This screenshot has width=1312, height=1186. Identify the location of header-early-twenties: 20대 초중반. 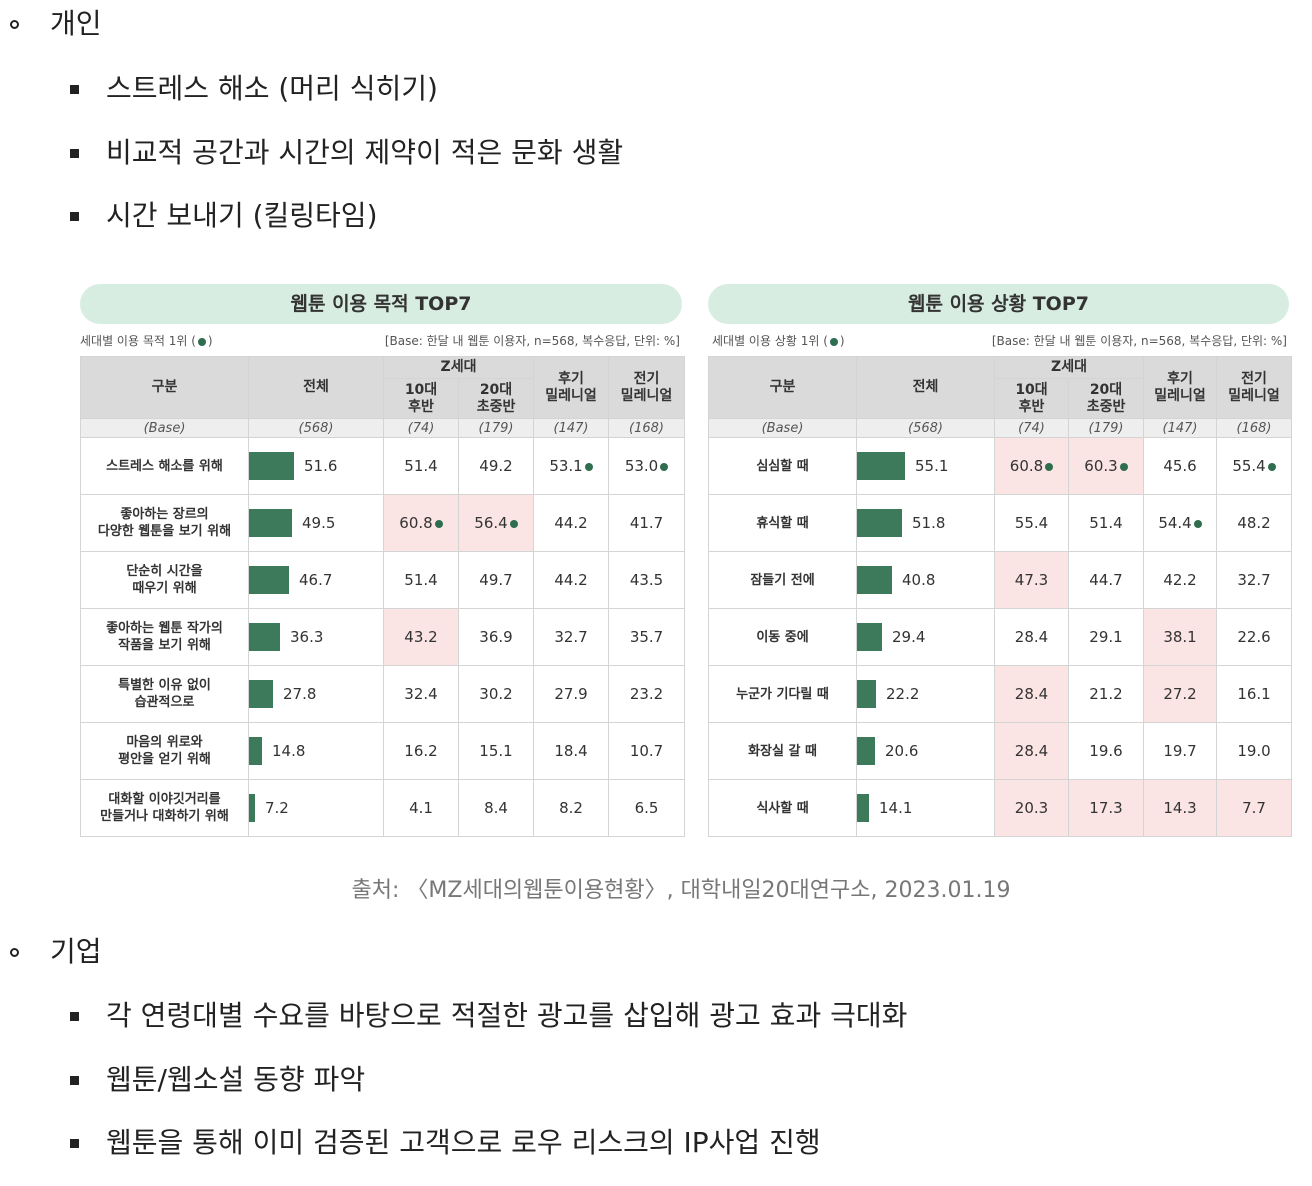
(496, 398).